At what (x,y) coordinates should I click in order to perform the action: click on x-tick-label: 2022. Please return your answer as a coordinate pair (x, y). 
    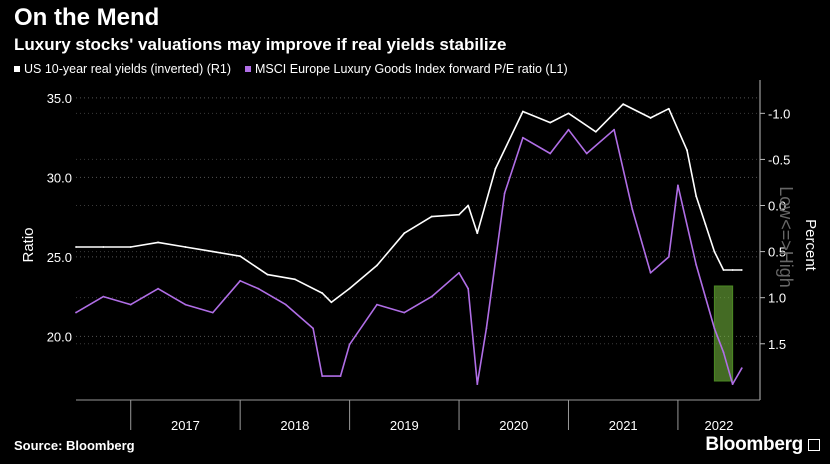
    Looking at the image, I should click on (718, 425).